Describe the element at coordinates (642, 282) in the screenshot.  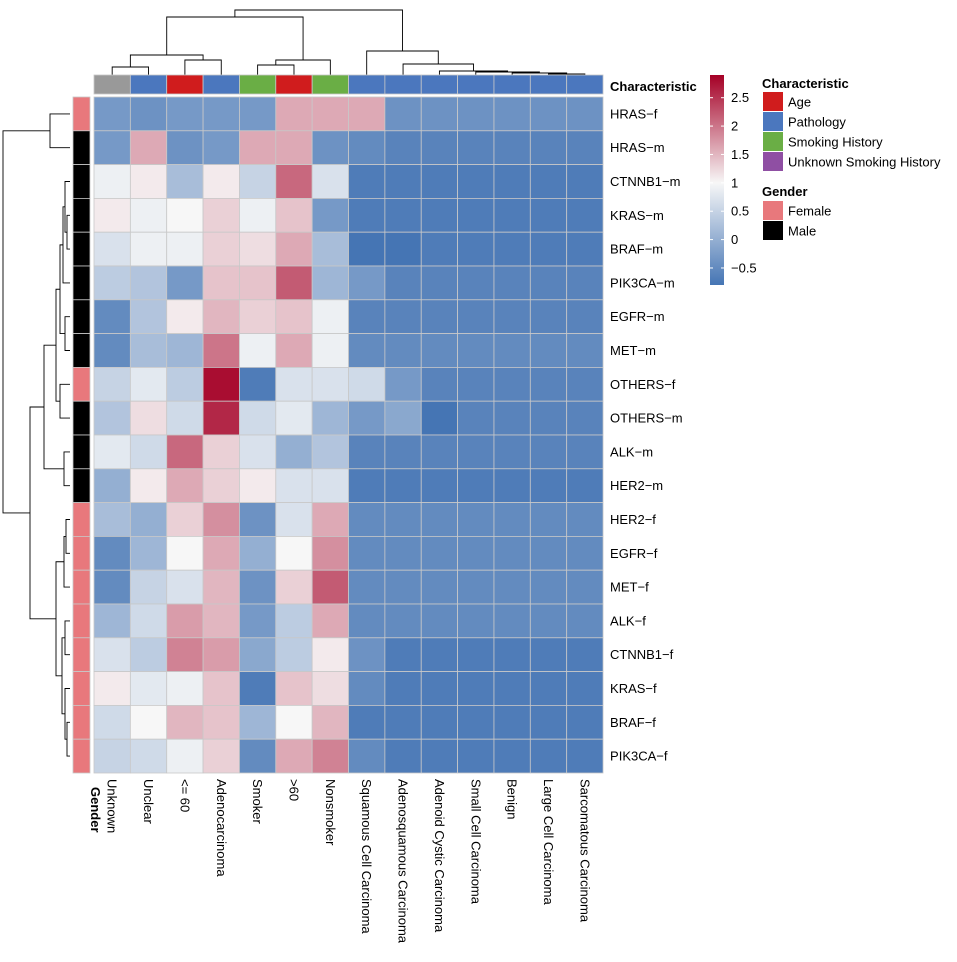
I see `row-label-pik3ca-m: PIK3CA−m` at that location.